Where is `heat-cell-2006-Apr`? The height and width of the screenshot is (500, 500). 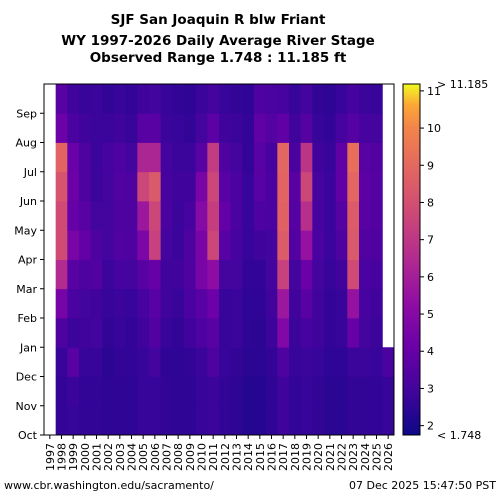 heat-cell-2006-Apr is located at coordinates (155, 245).